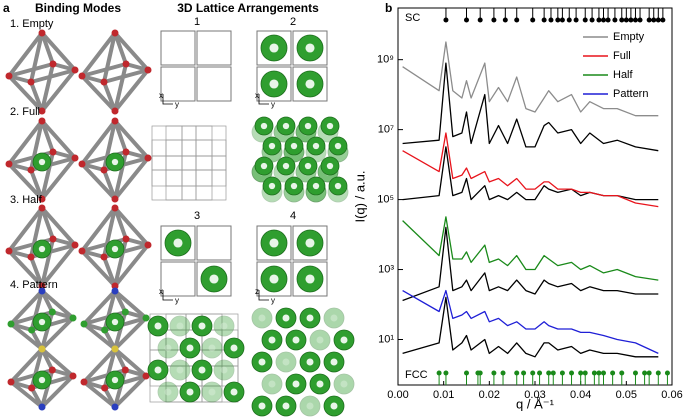  I want to click on panel-title: 3D Lattice Arrangements, so click(248, 8).